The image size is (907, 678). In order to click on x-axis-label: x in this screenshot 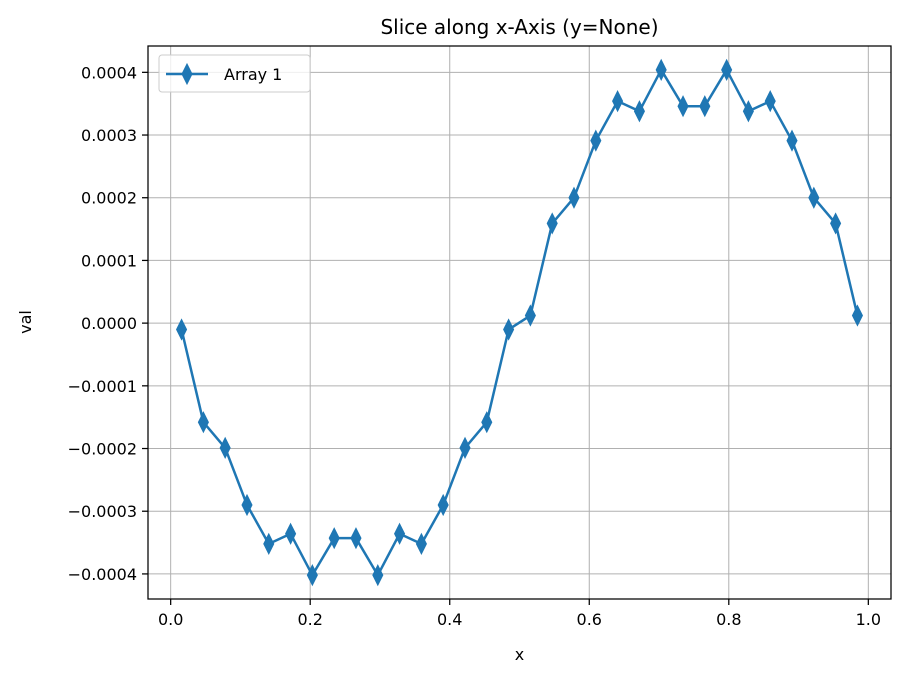, I will do `click(519, 654)`.